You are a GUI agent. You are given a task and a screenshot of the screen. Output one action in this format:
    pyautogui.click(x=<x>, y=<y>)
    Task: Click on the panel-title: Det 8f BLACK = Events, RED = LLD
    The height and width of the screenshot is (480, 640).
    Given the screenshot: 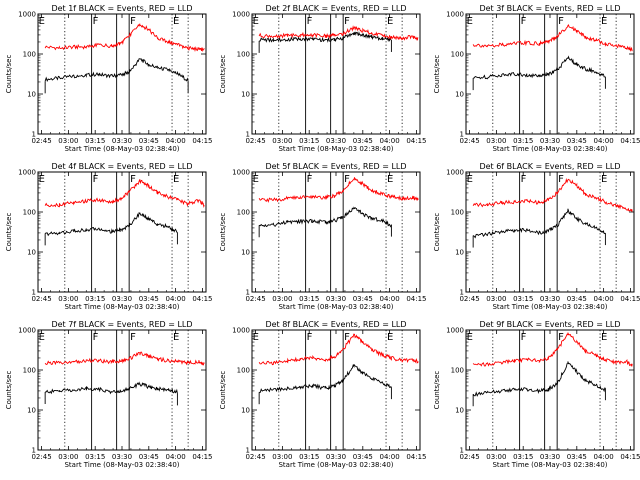 What is the action you would take?
    pyautogui.click(x=335, y=324)
    